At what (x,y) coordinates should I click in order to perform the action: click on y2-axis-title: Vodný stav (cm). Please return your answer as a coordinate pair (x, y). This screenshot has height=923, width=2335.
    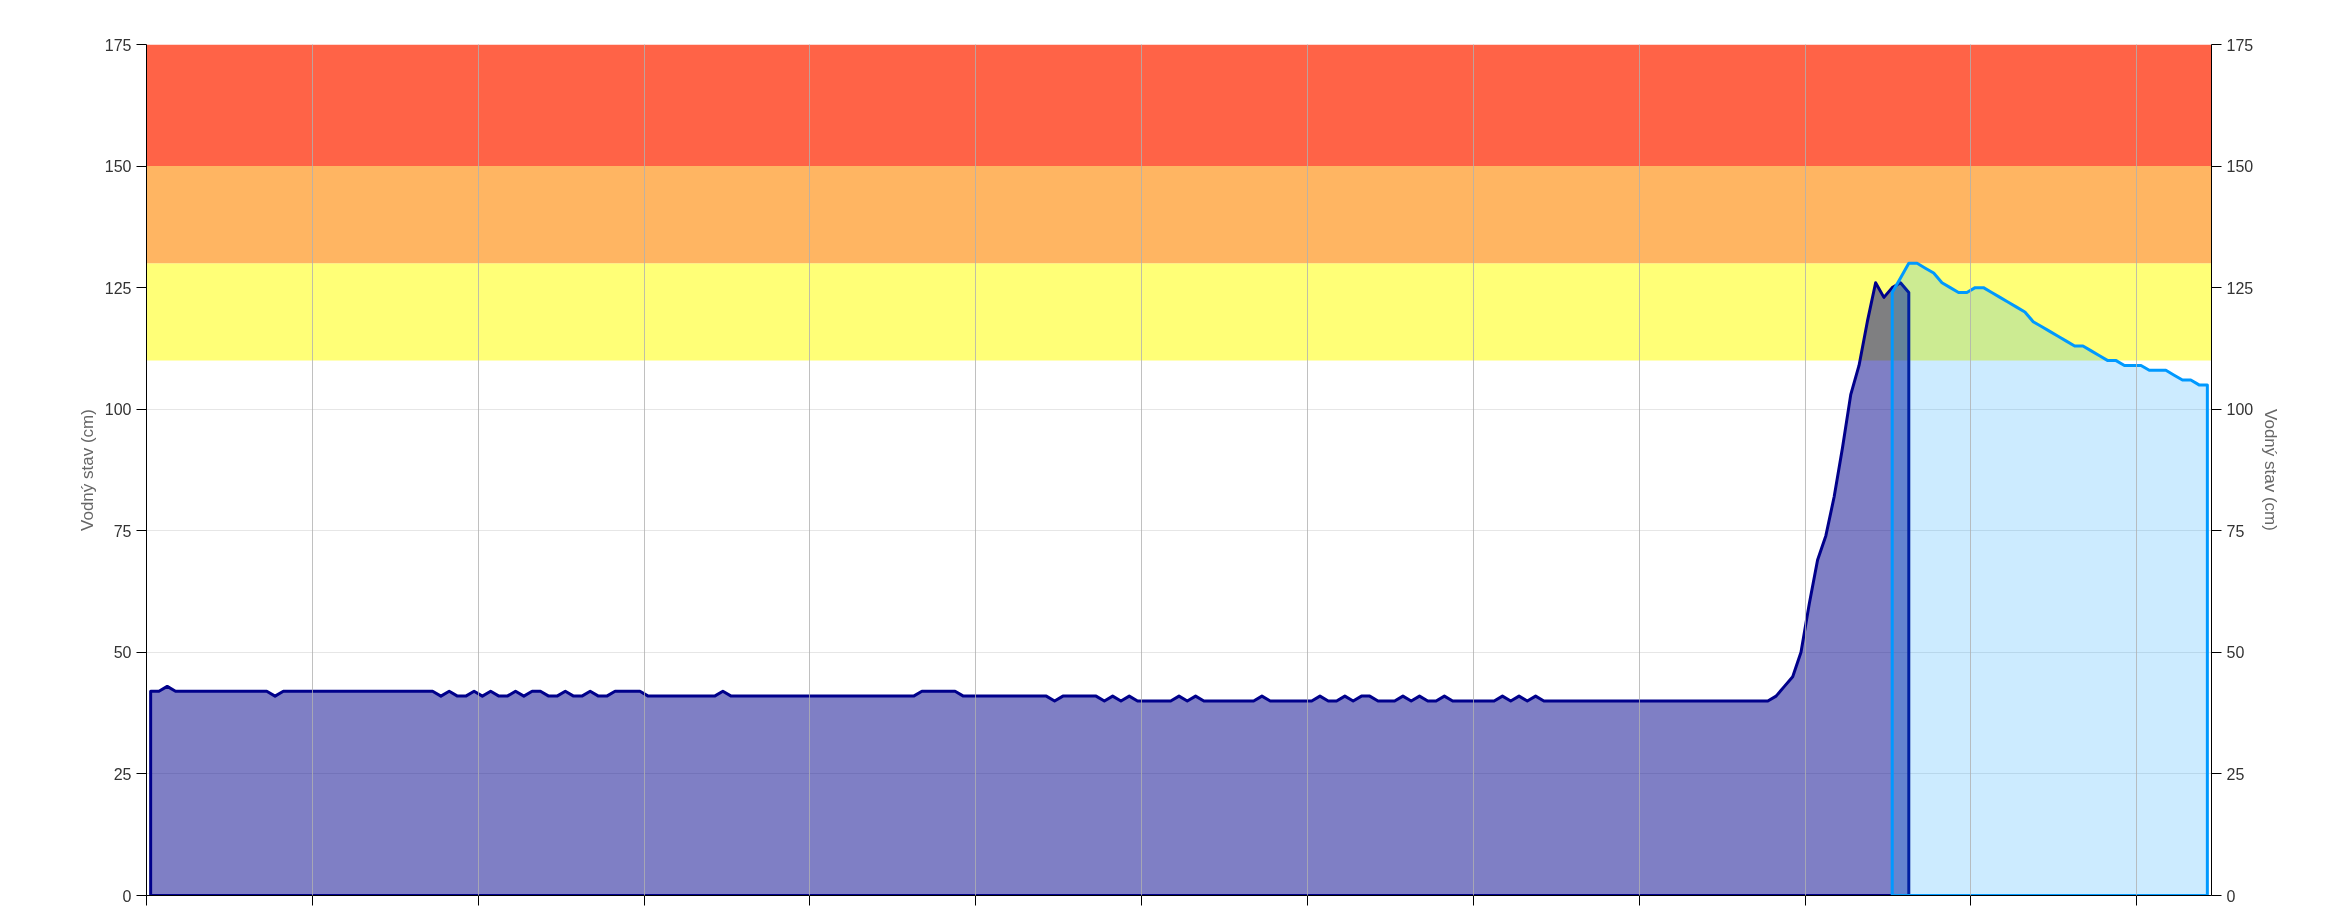
    Looking at the image, I should click on (2271, 470).